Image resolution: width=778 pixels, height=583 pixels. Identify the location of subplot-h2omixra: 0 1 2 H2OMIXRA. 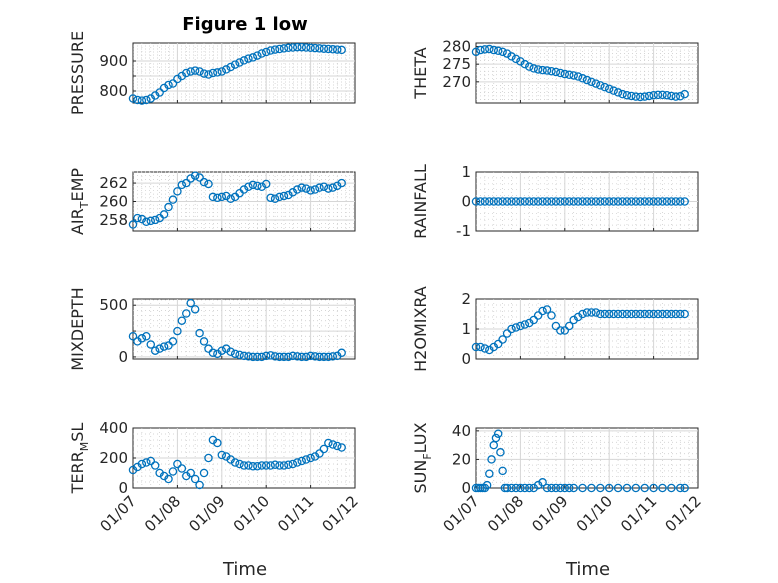
(555, 329).